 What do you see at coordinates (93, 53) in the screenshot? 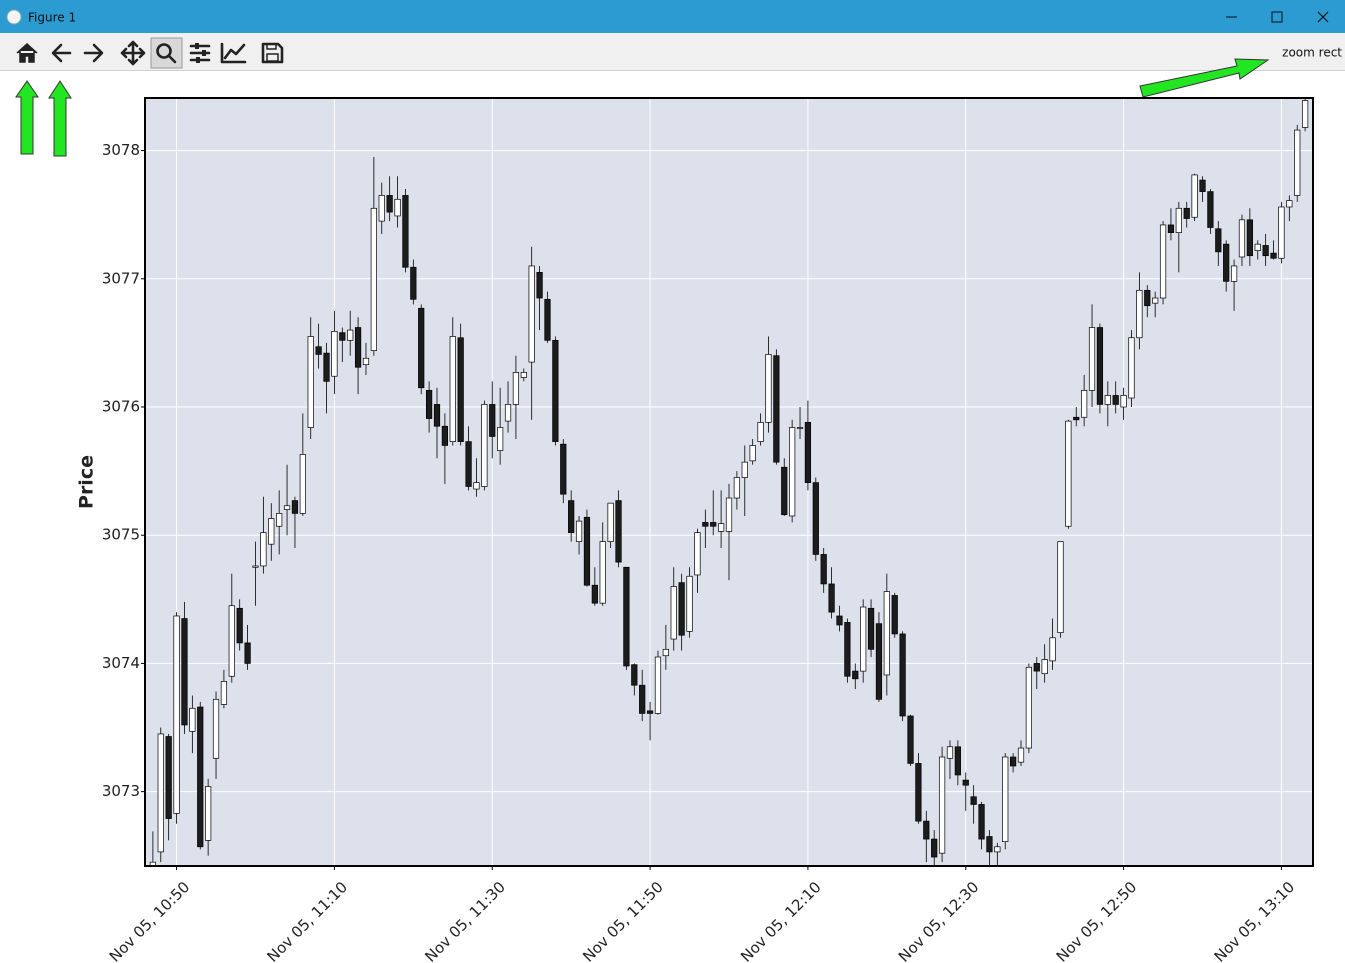
I see `forward-button` at bounding box center [93, 53].